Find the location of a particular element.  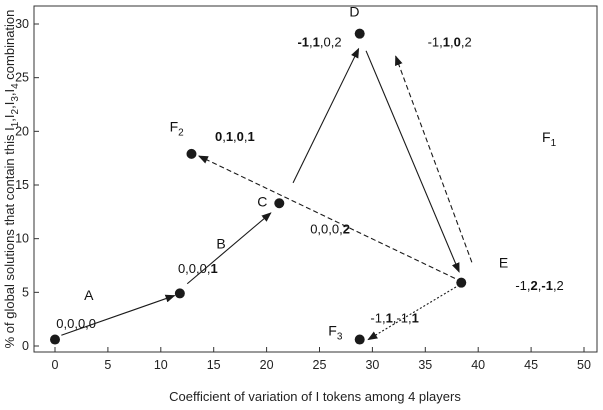

point-label-F2: 0,1,0,1 is located at coordinates (235, 136).